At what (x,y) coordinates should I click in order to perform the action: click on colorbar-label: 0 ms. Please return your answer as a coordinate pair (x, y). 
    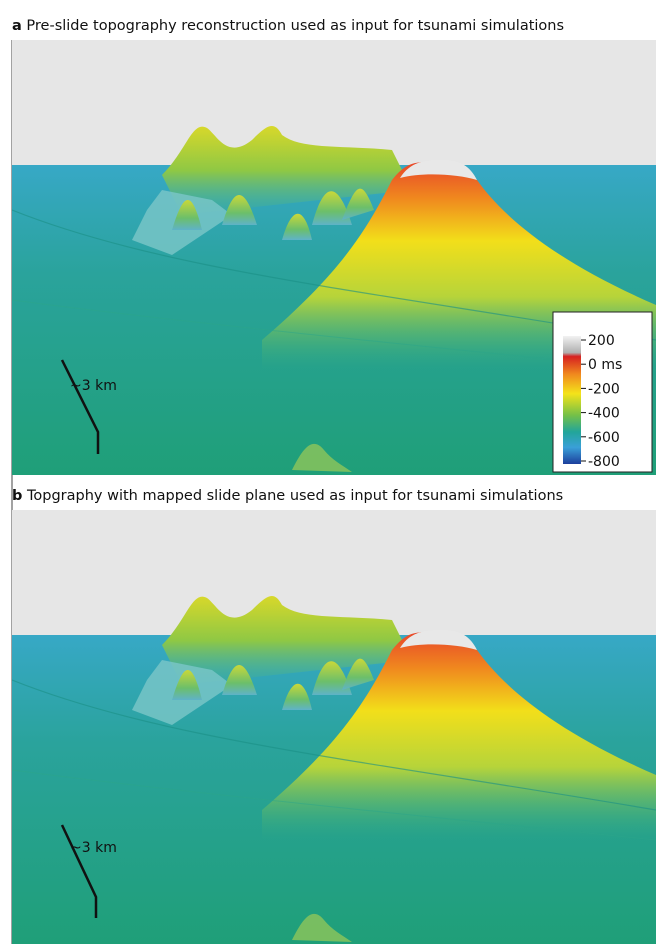
    Looking at the image, I should click on (605, 365).